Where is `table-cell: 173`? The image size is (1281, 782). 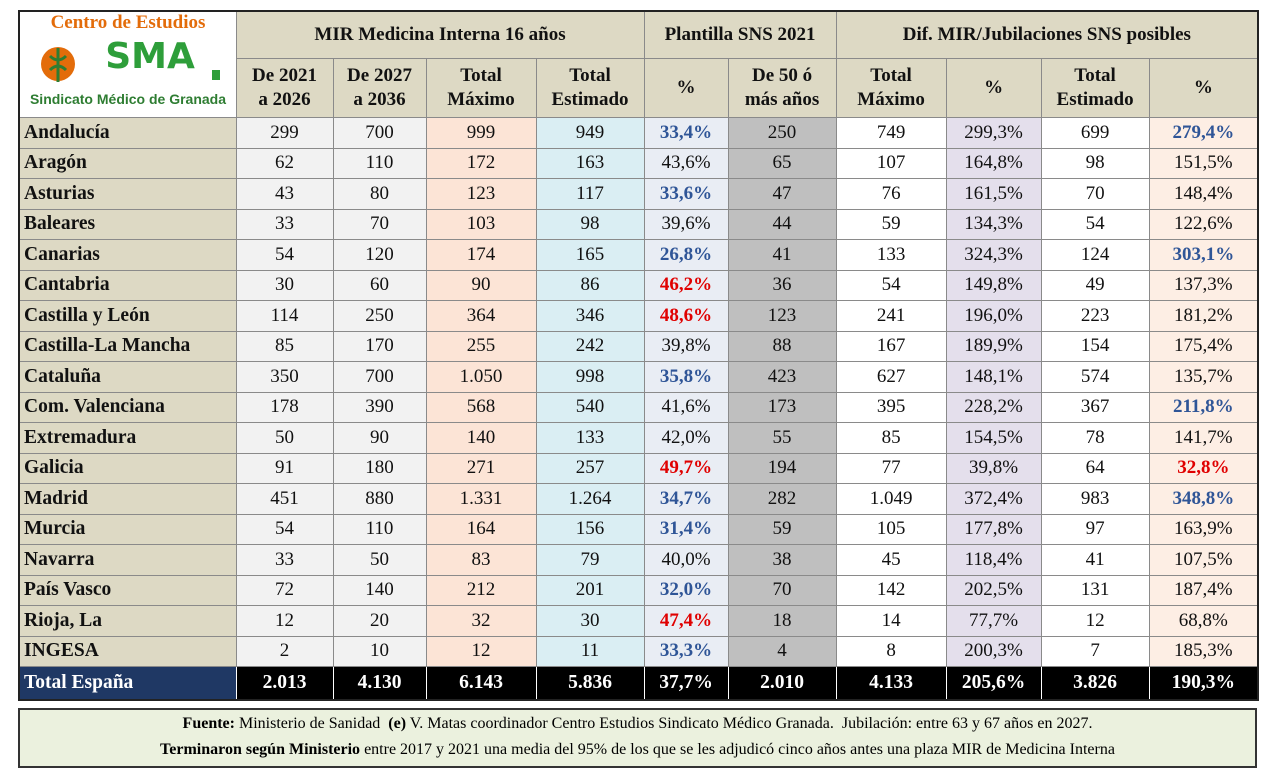 table-cell: 173 is located at coordinates (782, 407).